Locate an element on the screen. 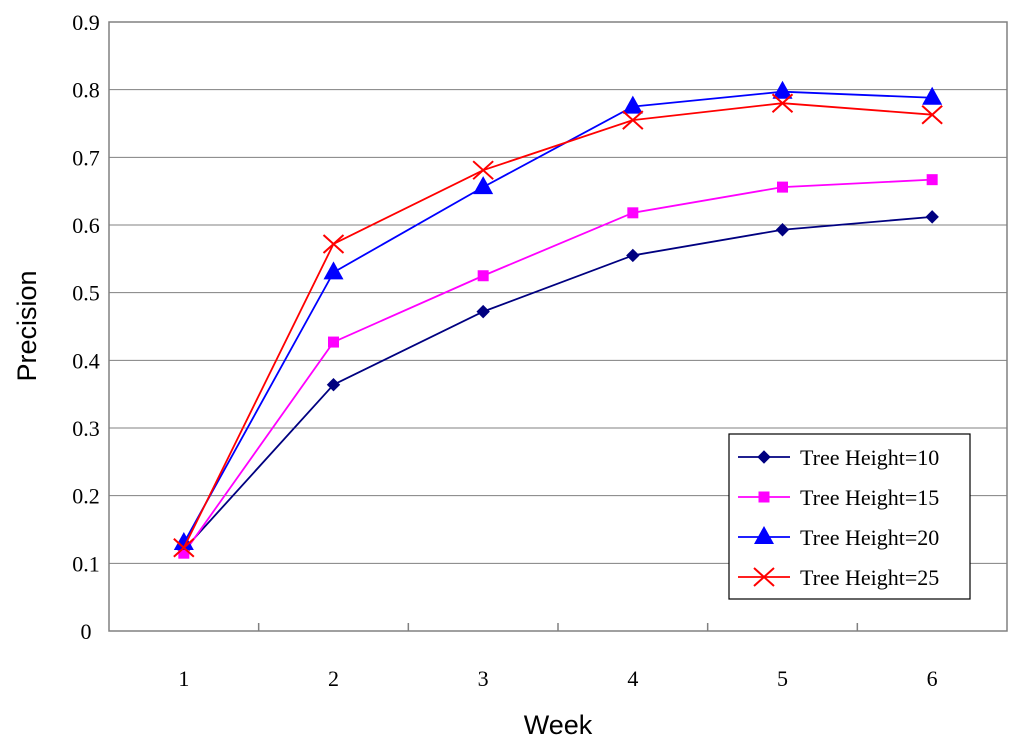 Image resolution: width=1024 pixels, height=751 pixels. legend-label: Tree Height=10 is located at coordinates (869, 457).